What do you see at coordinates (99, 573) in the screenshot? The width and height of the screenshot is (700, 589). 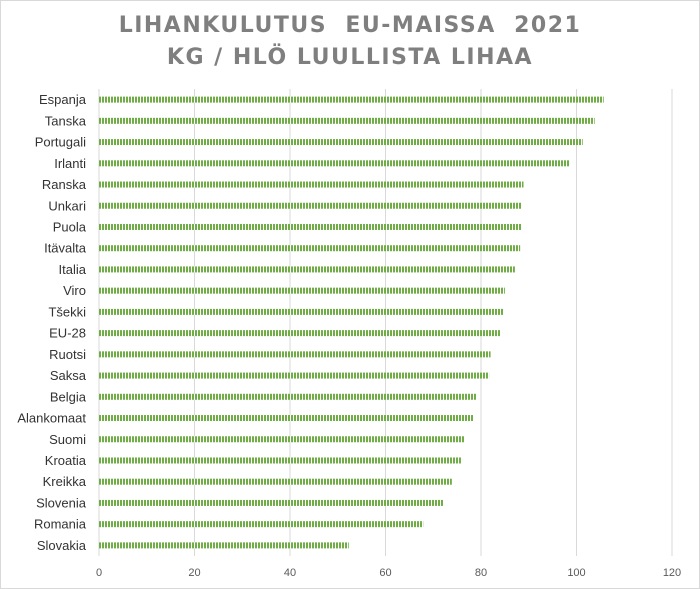 I see `x-tick-label: 0` at bounding box center [99, 573].